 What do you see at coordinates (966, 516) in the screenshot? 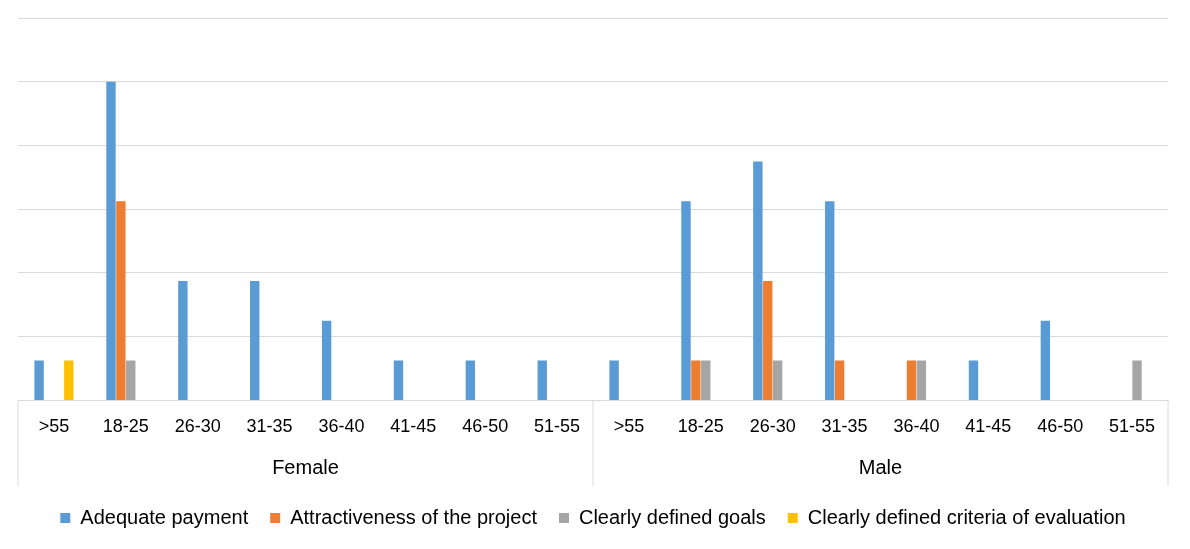
I see `legend-label: Clearly defined criteria of evaluation` at bounding box center [966, 516].